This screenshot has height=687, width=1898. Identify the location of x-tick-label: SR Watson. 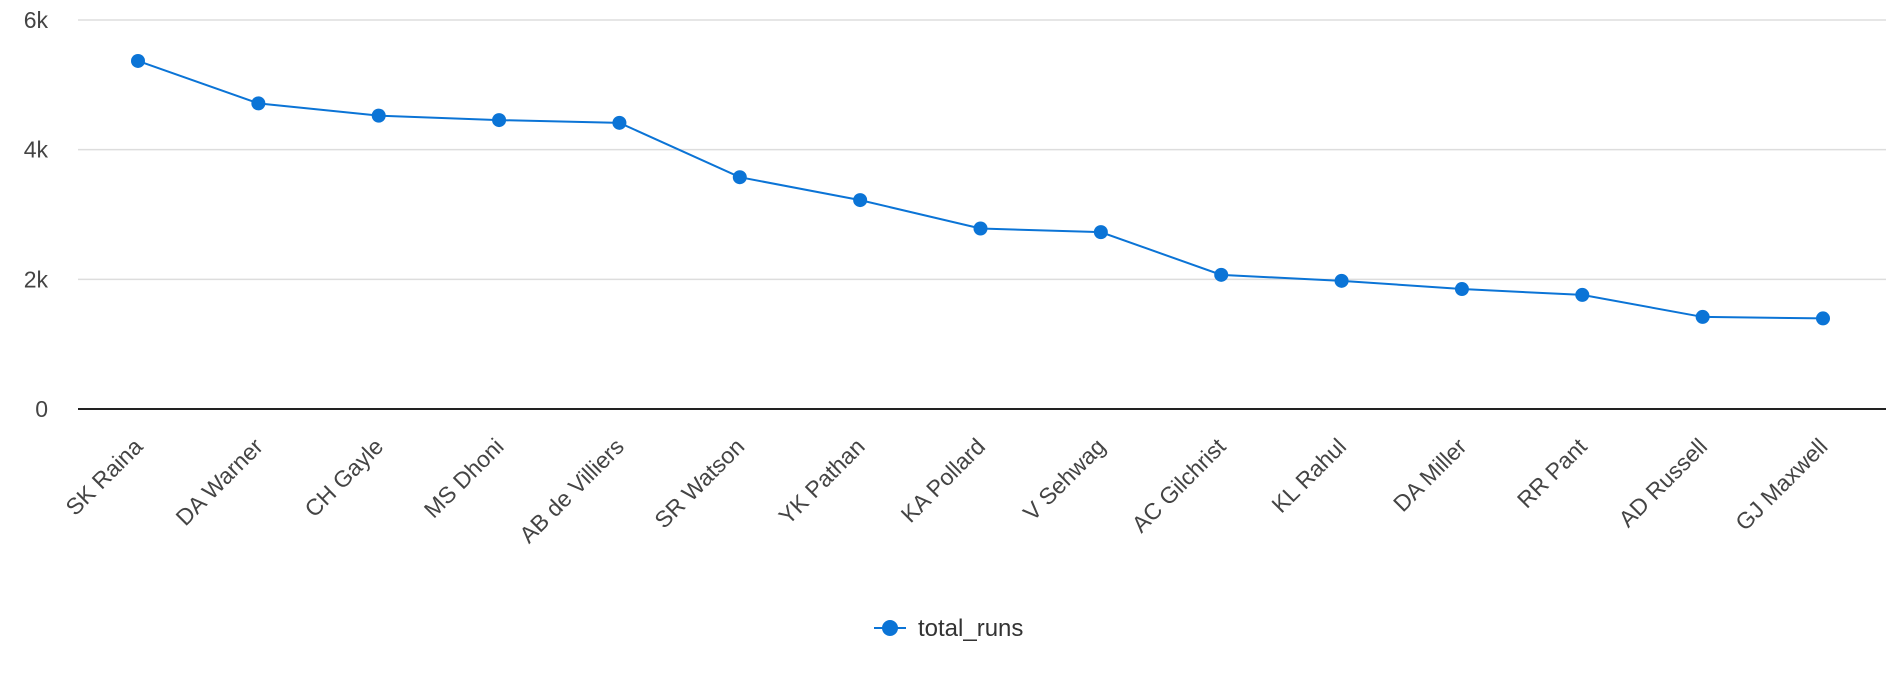
(699, 483).